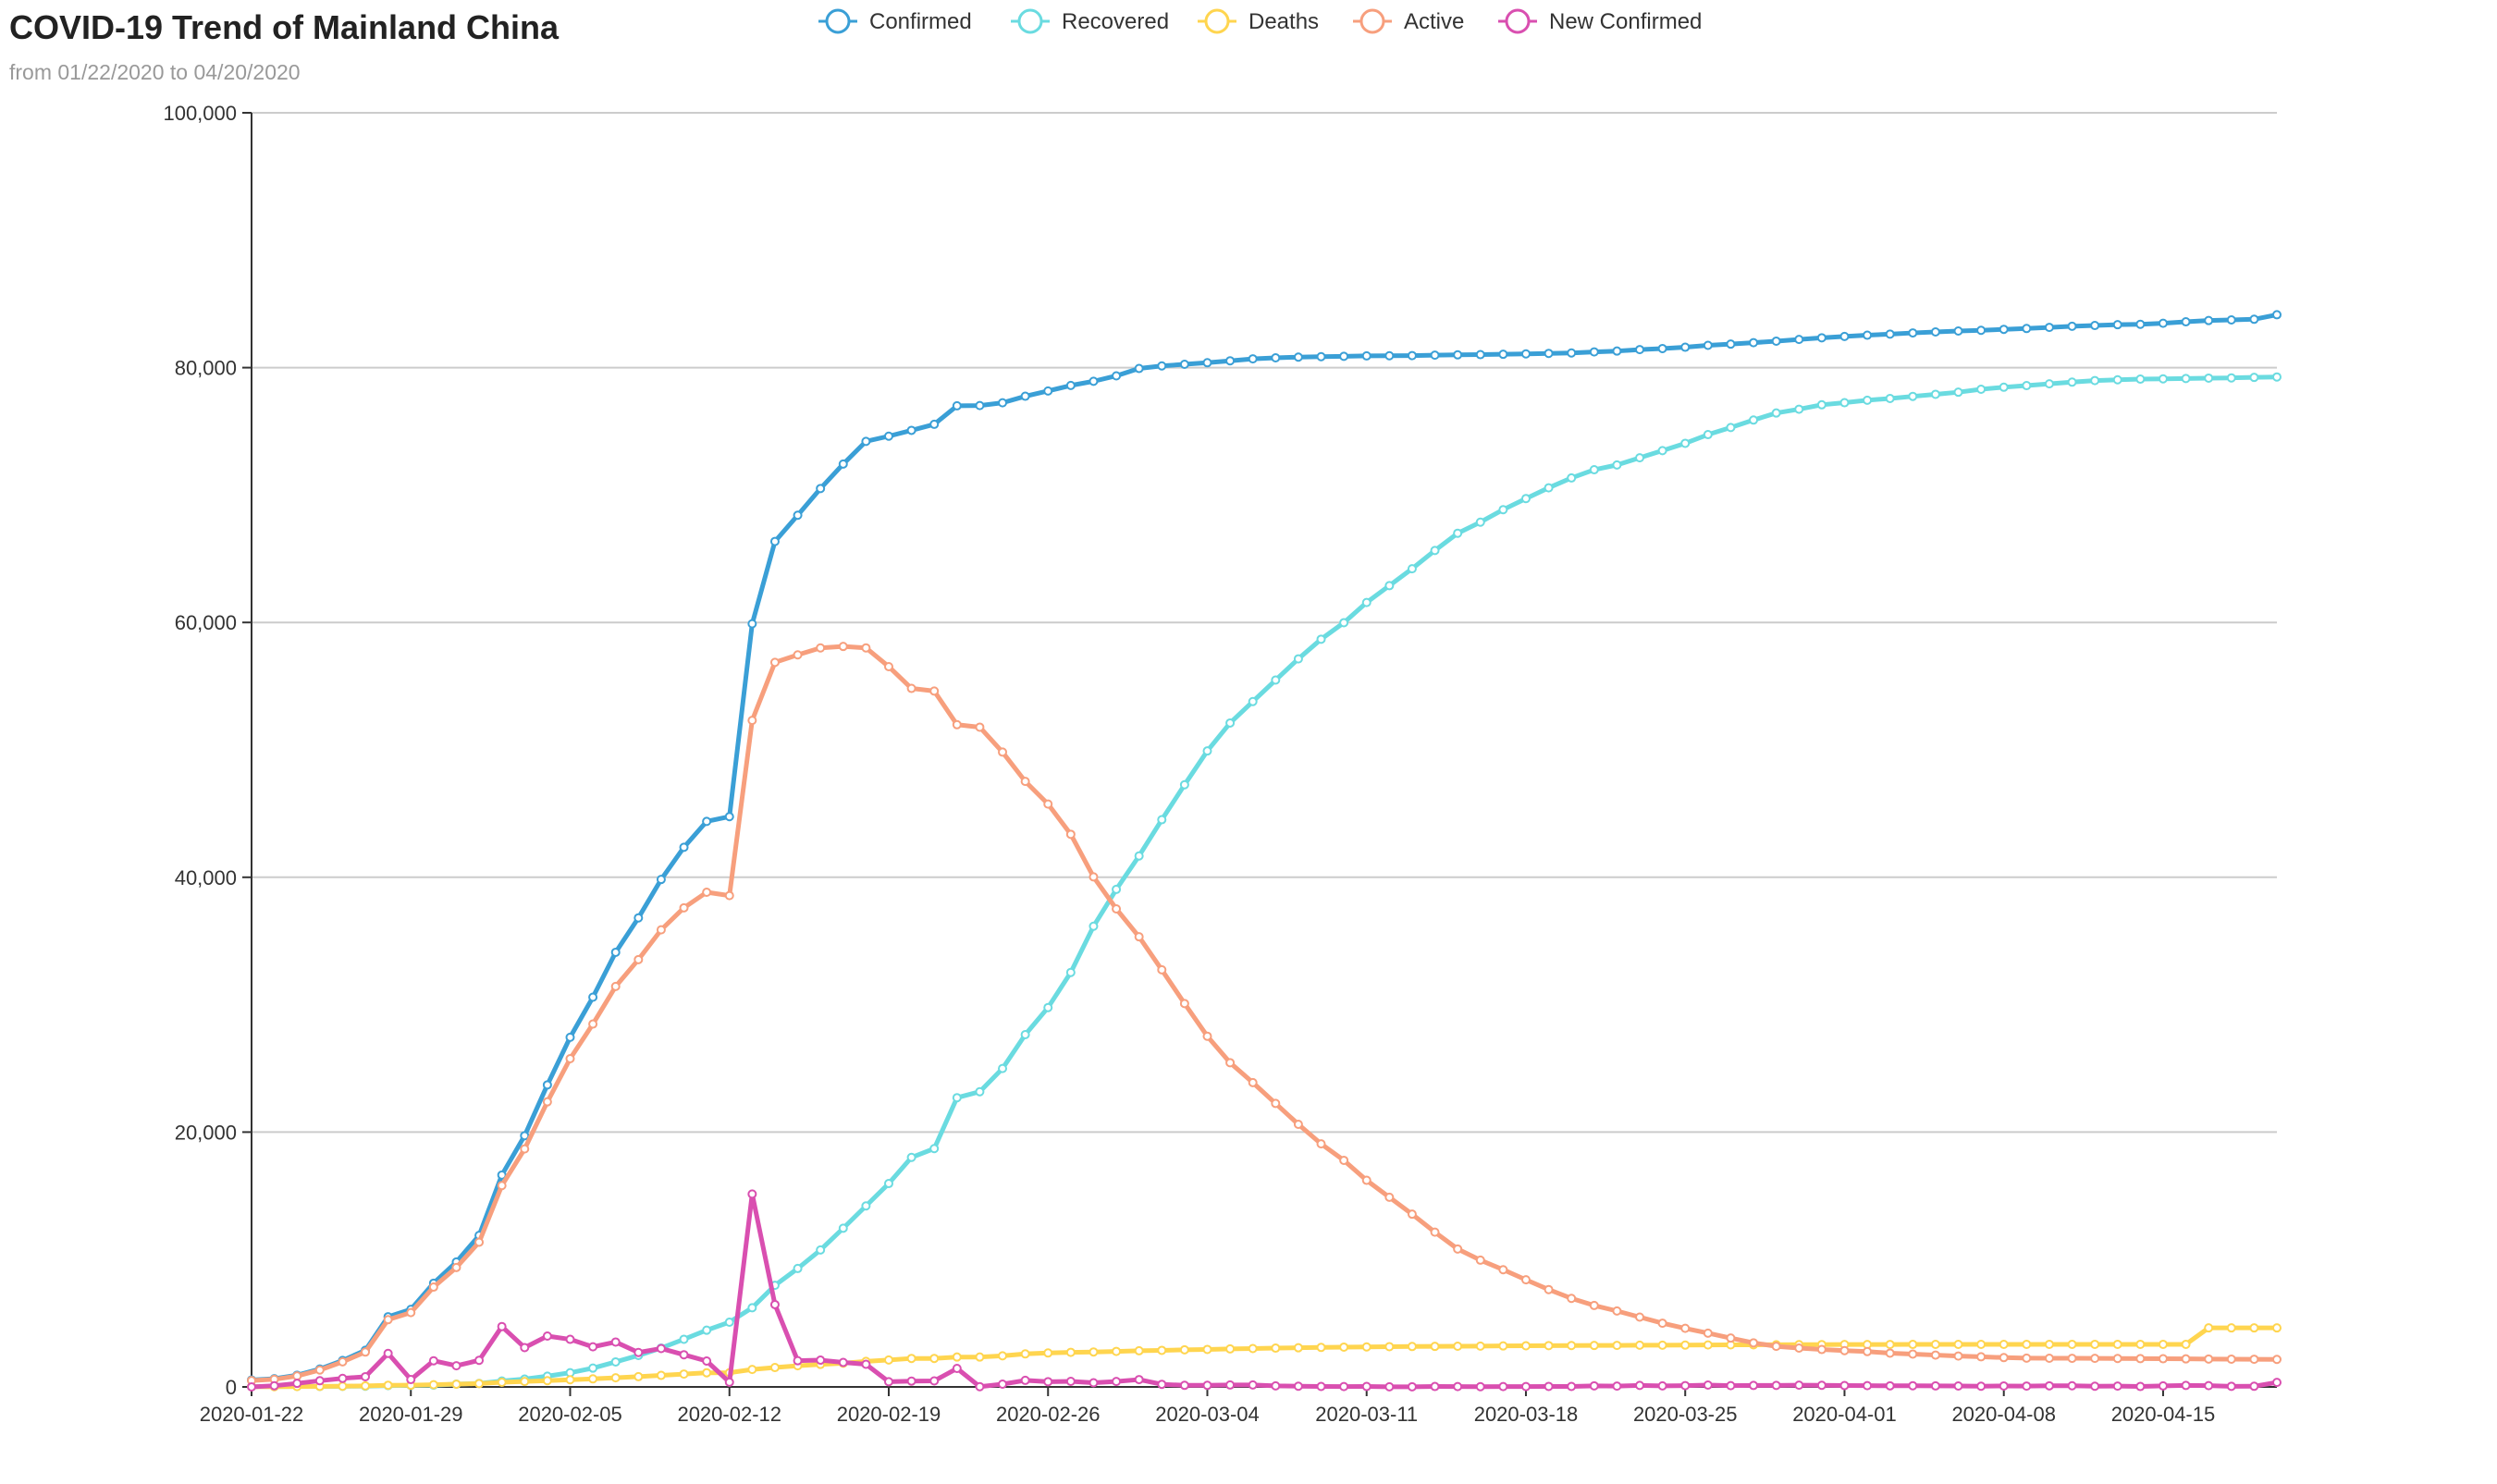 The width and height of the screenshot is (2497, 1484). I want to click on chart-subtitle: from 01/22/2020 to 04/20/2020, so click(155, 72).